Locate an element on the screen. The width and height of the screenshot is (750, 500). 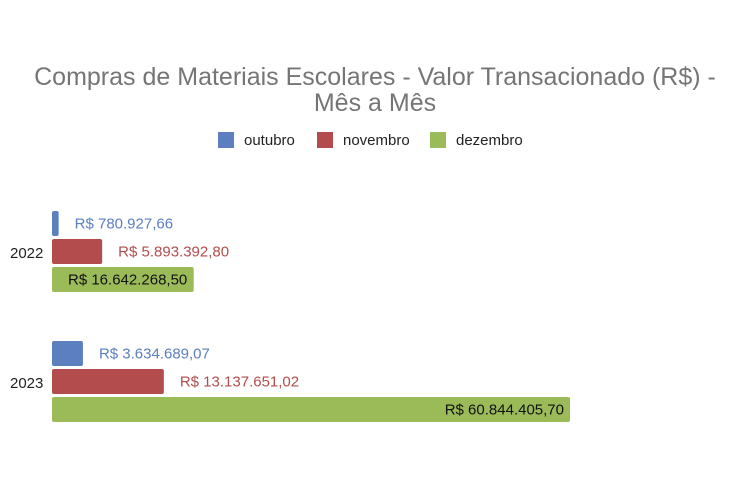
chart-title-line: Mês a Mês is located at coordinates (375, 103).